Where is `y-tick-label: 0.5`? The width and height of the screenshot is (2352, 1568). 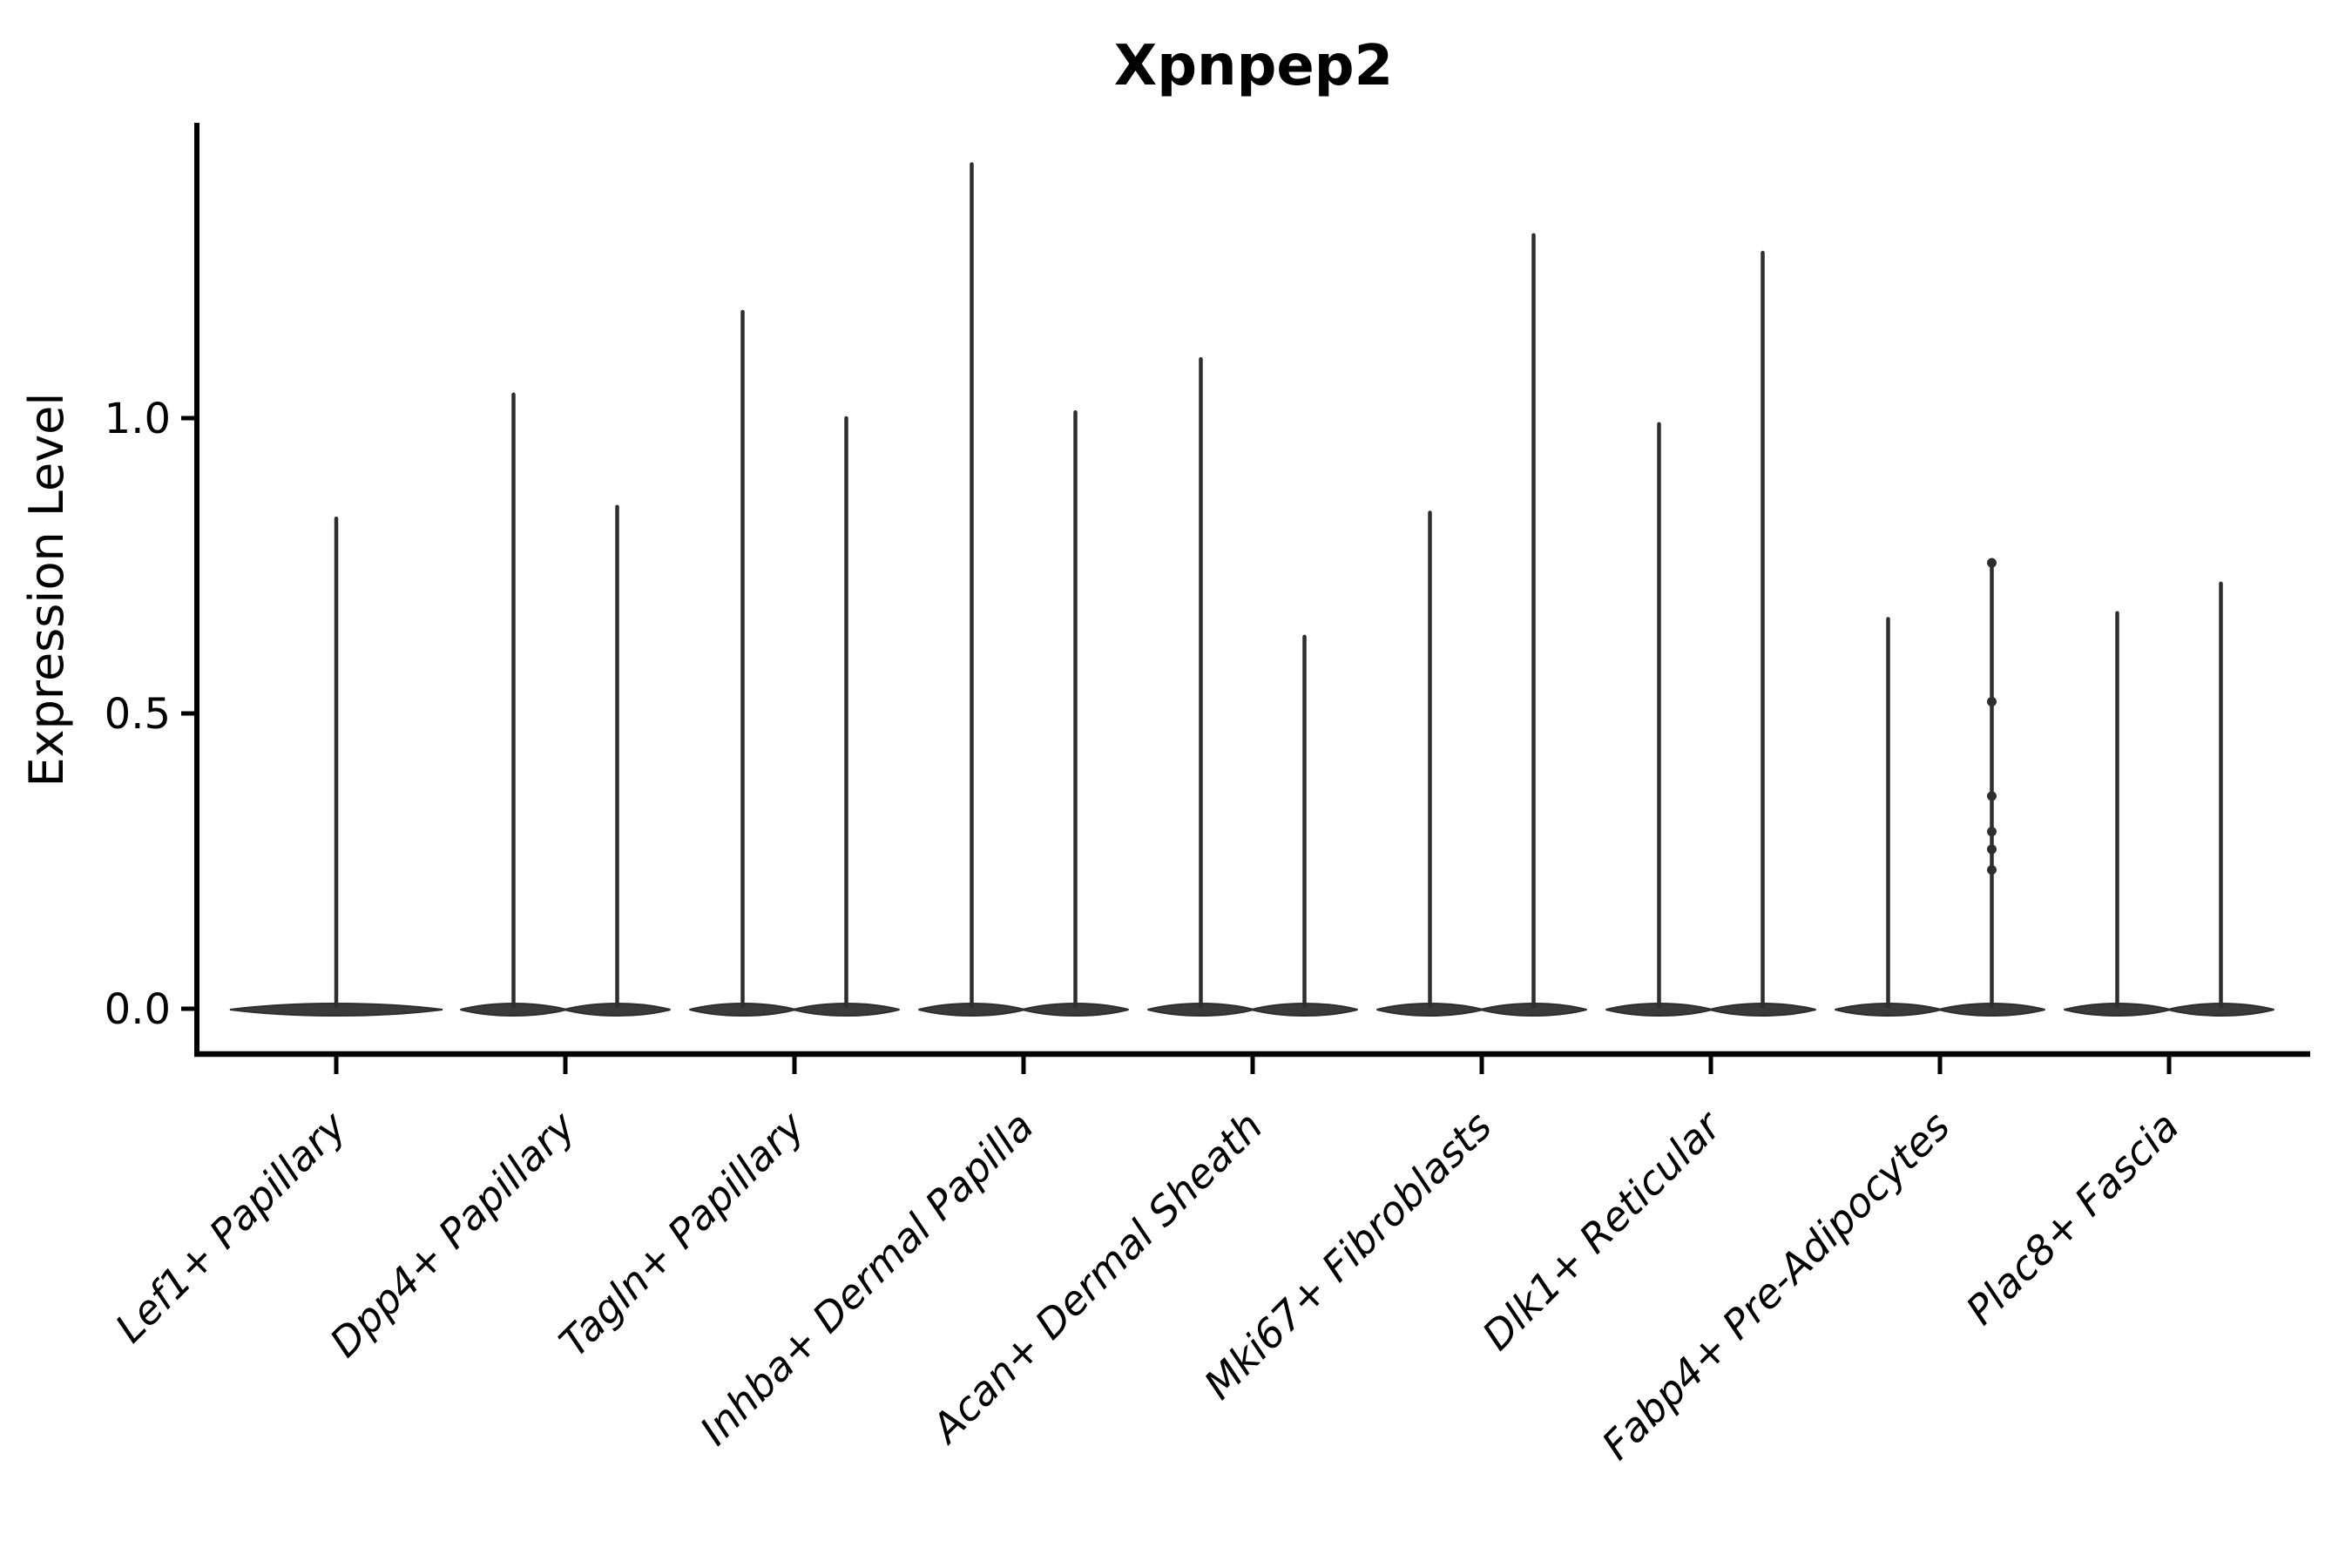 y-tick-label: 0.5 is located at coordinates (138, 714).